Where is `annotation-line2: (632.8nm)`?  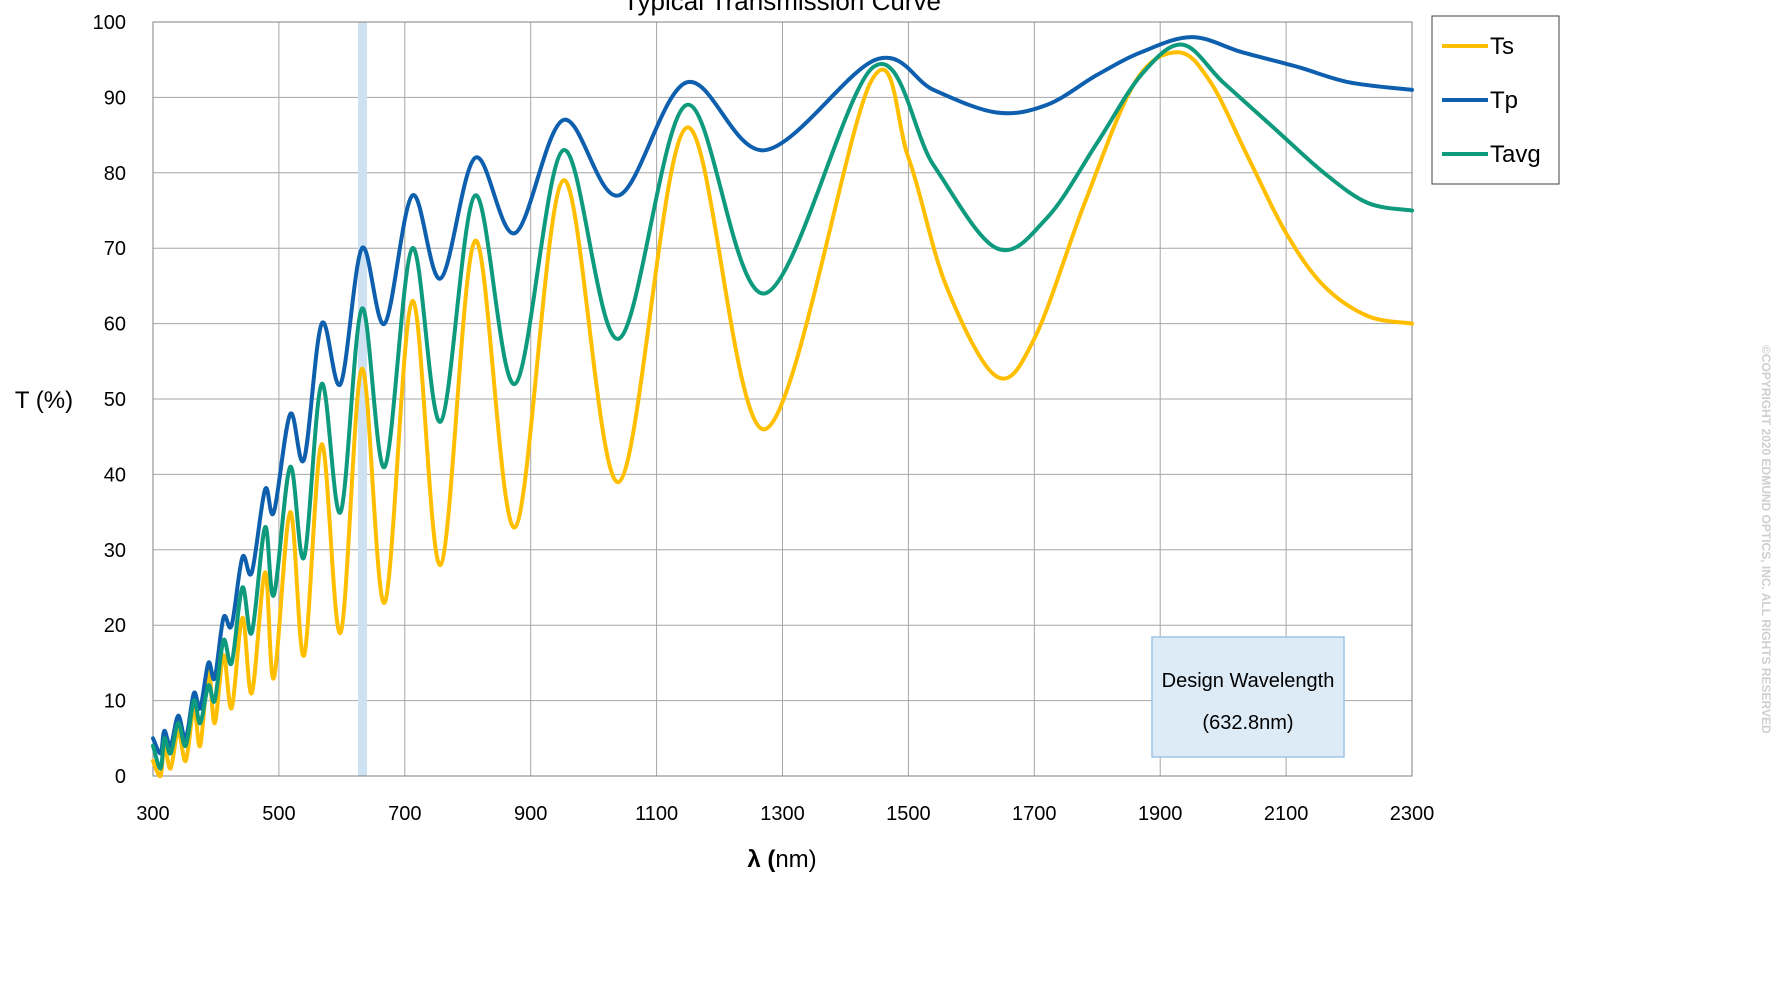
annotation-line2: (632.8nm) is located at coordinates (1247, 723).